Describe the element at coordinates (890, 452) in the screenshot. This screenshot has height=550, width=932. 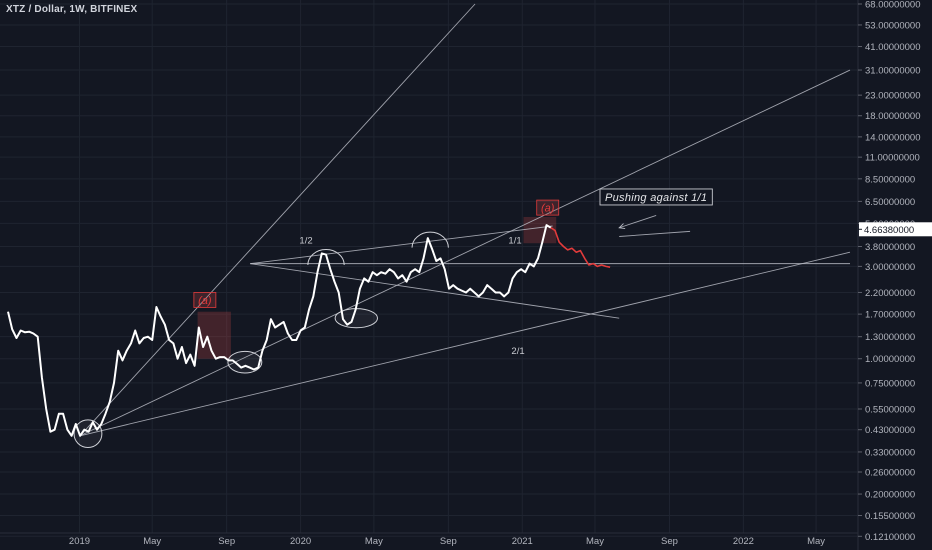
I see `price-tick-label: 0.33000000` at that location.